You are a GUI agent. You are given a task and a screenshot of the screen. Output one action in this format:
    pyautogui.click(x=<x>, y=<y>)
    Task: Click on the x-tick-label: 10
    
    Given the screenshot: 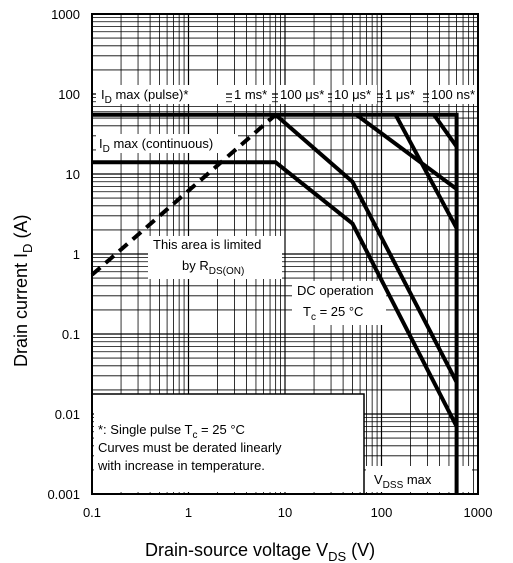 What is the action you would take?
    pyautogui.click(x=285, y=512)
    